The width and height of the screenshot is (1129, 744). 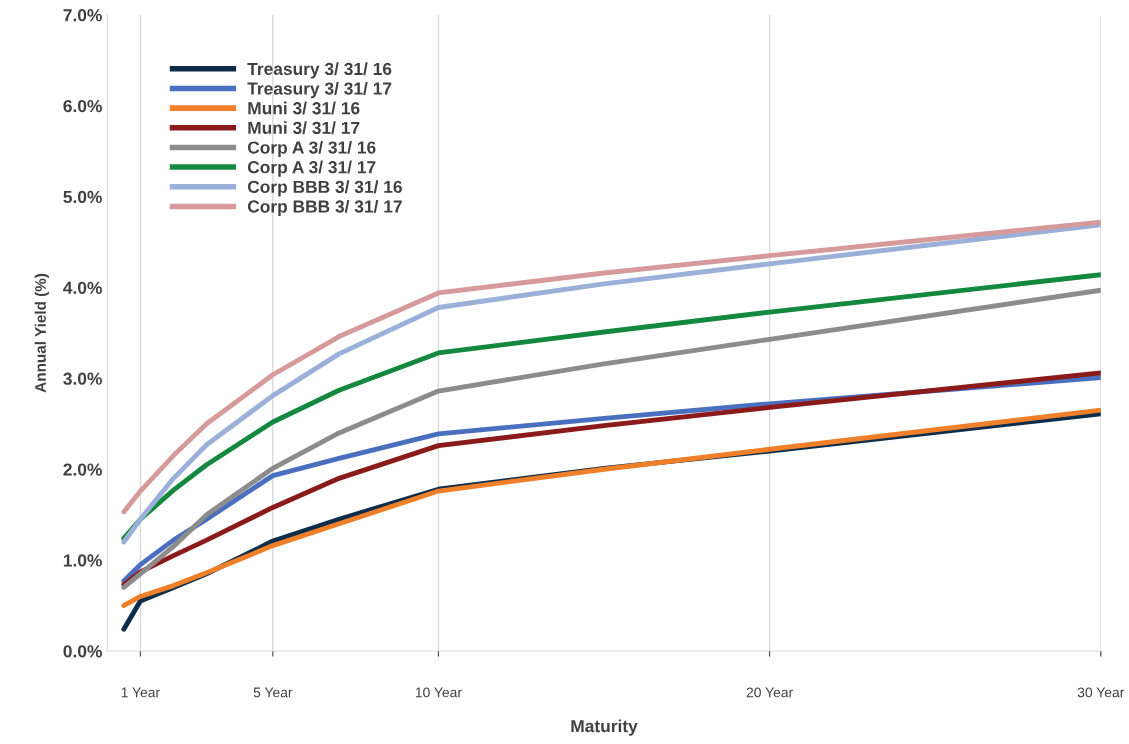 I want to click on x-axis-title: Maturity, so click(x=604, y=727).